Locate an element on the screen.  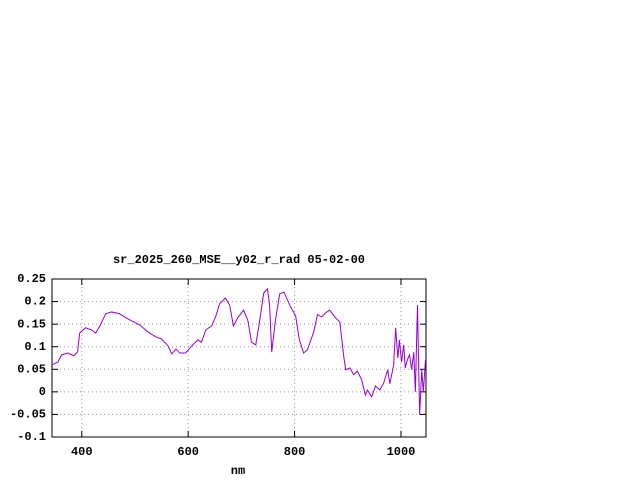
y-tick-label: 0.15 is located at coordinates (31, 324).